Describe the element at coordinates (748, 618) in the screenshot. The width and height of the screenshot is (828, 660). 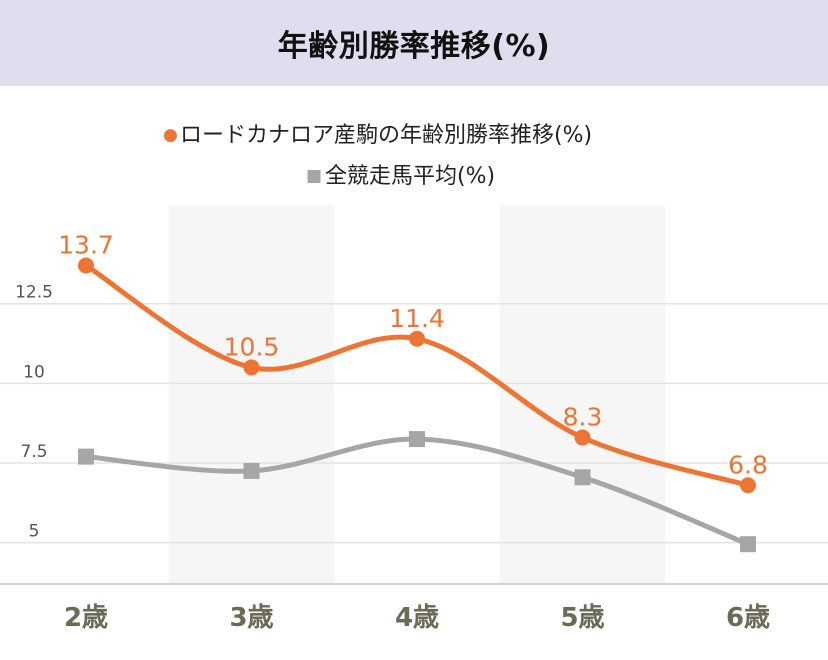
I see `x-tick-label: 6歳` at that location.